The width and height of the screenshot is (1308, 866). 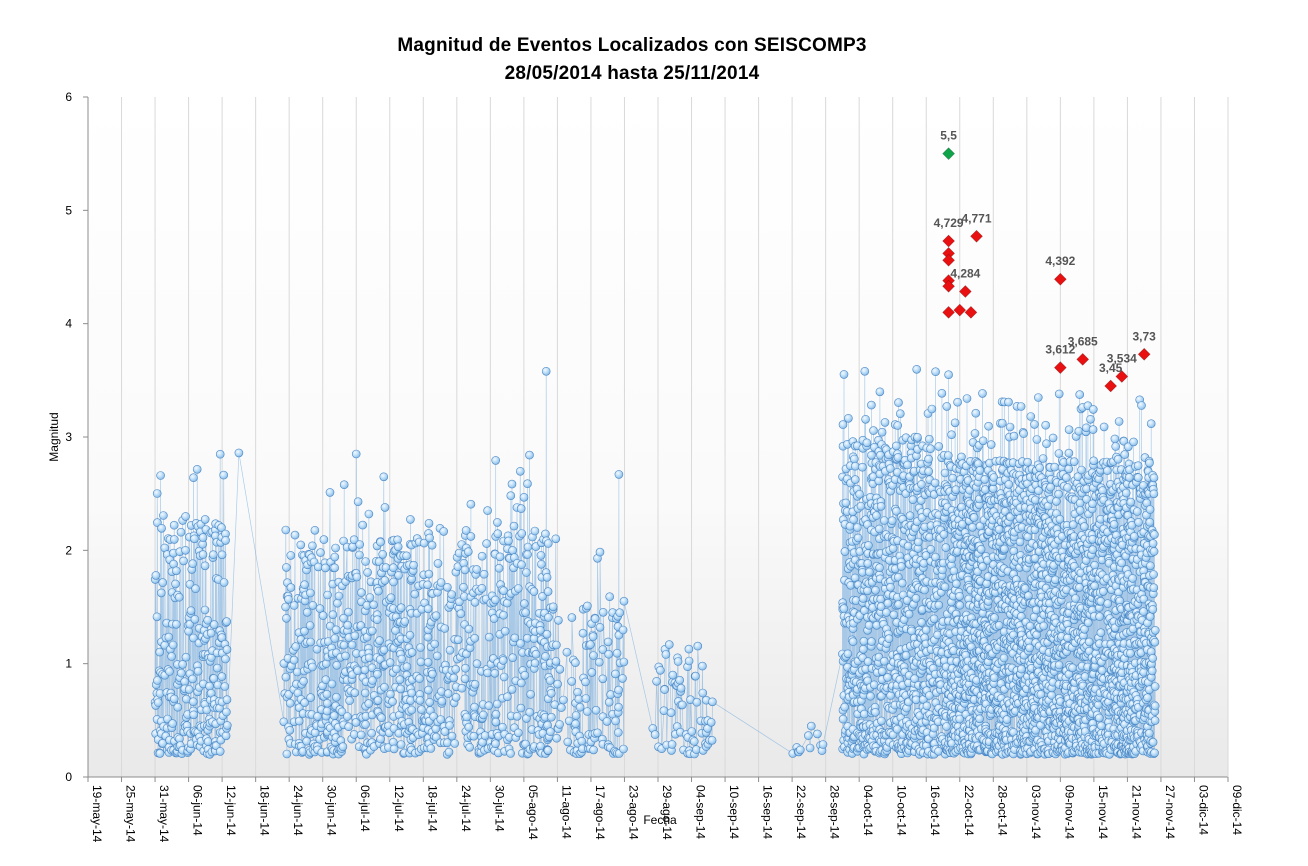 I want to click on x-tick-label: 28-oct-14, so click(x=1002, y=810).